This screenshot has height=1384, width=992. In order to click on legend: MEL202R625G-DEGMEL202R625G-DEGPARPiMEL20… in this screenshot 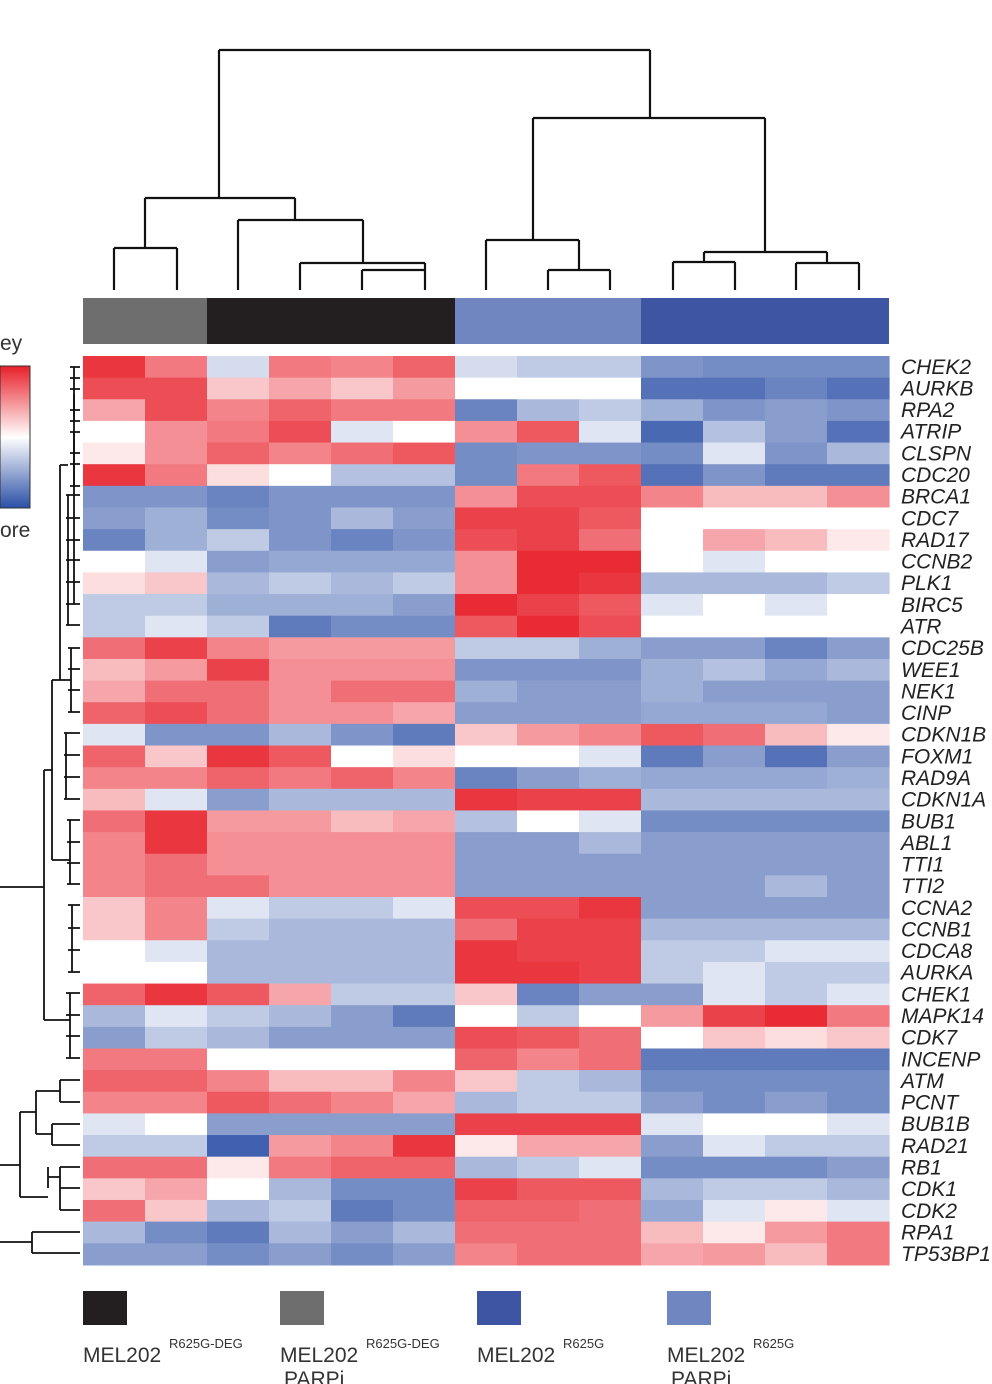, I will do `click(438, 1337)`.